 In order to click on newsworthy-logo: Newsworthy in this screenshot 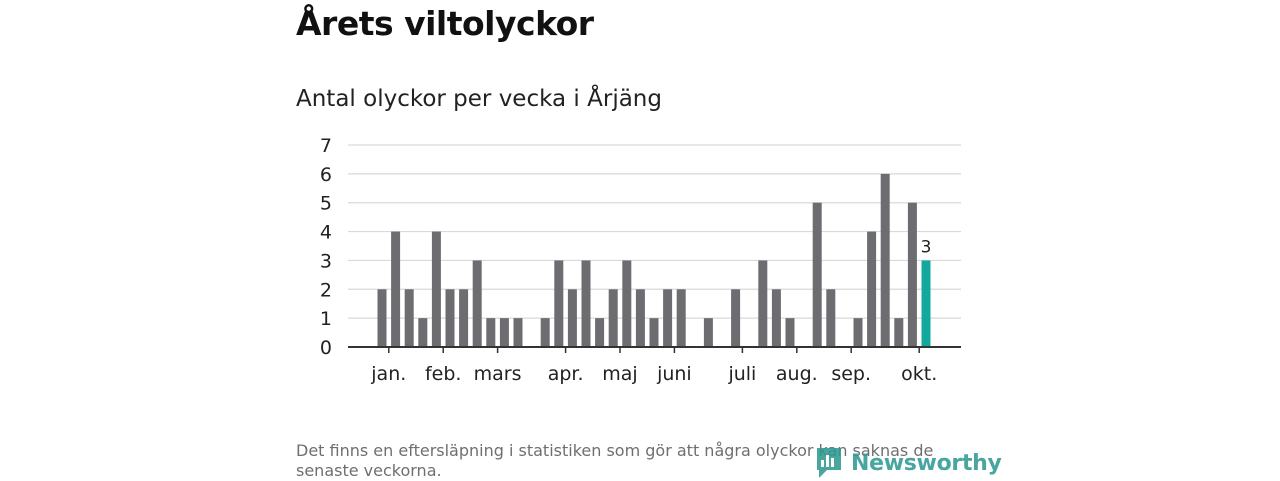, I will do `click(908, 463)`.